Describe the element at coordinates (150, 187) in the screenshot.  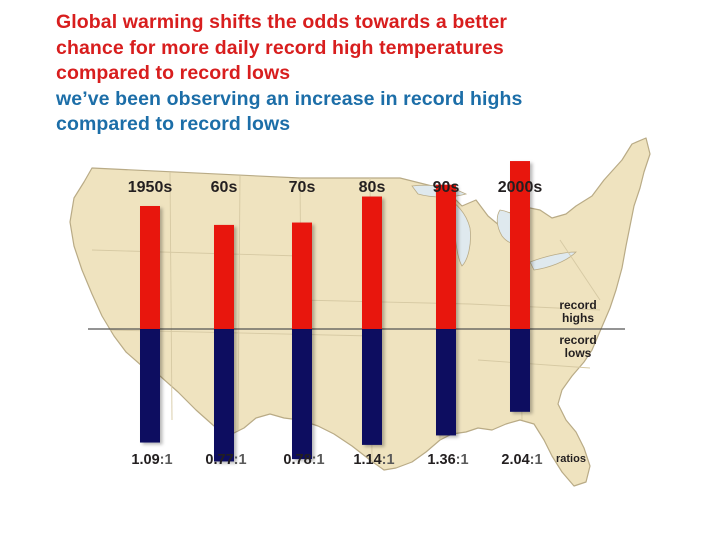
I see `decade-label-1950s: 1950s` at that location.